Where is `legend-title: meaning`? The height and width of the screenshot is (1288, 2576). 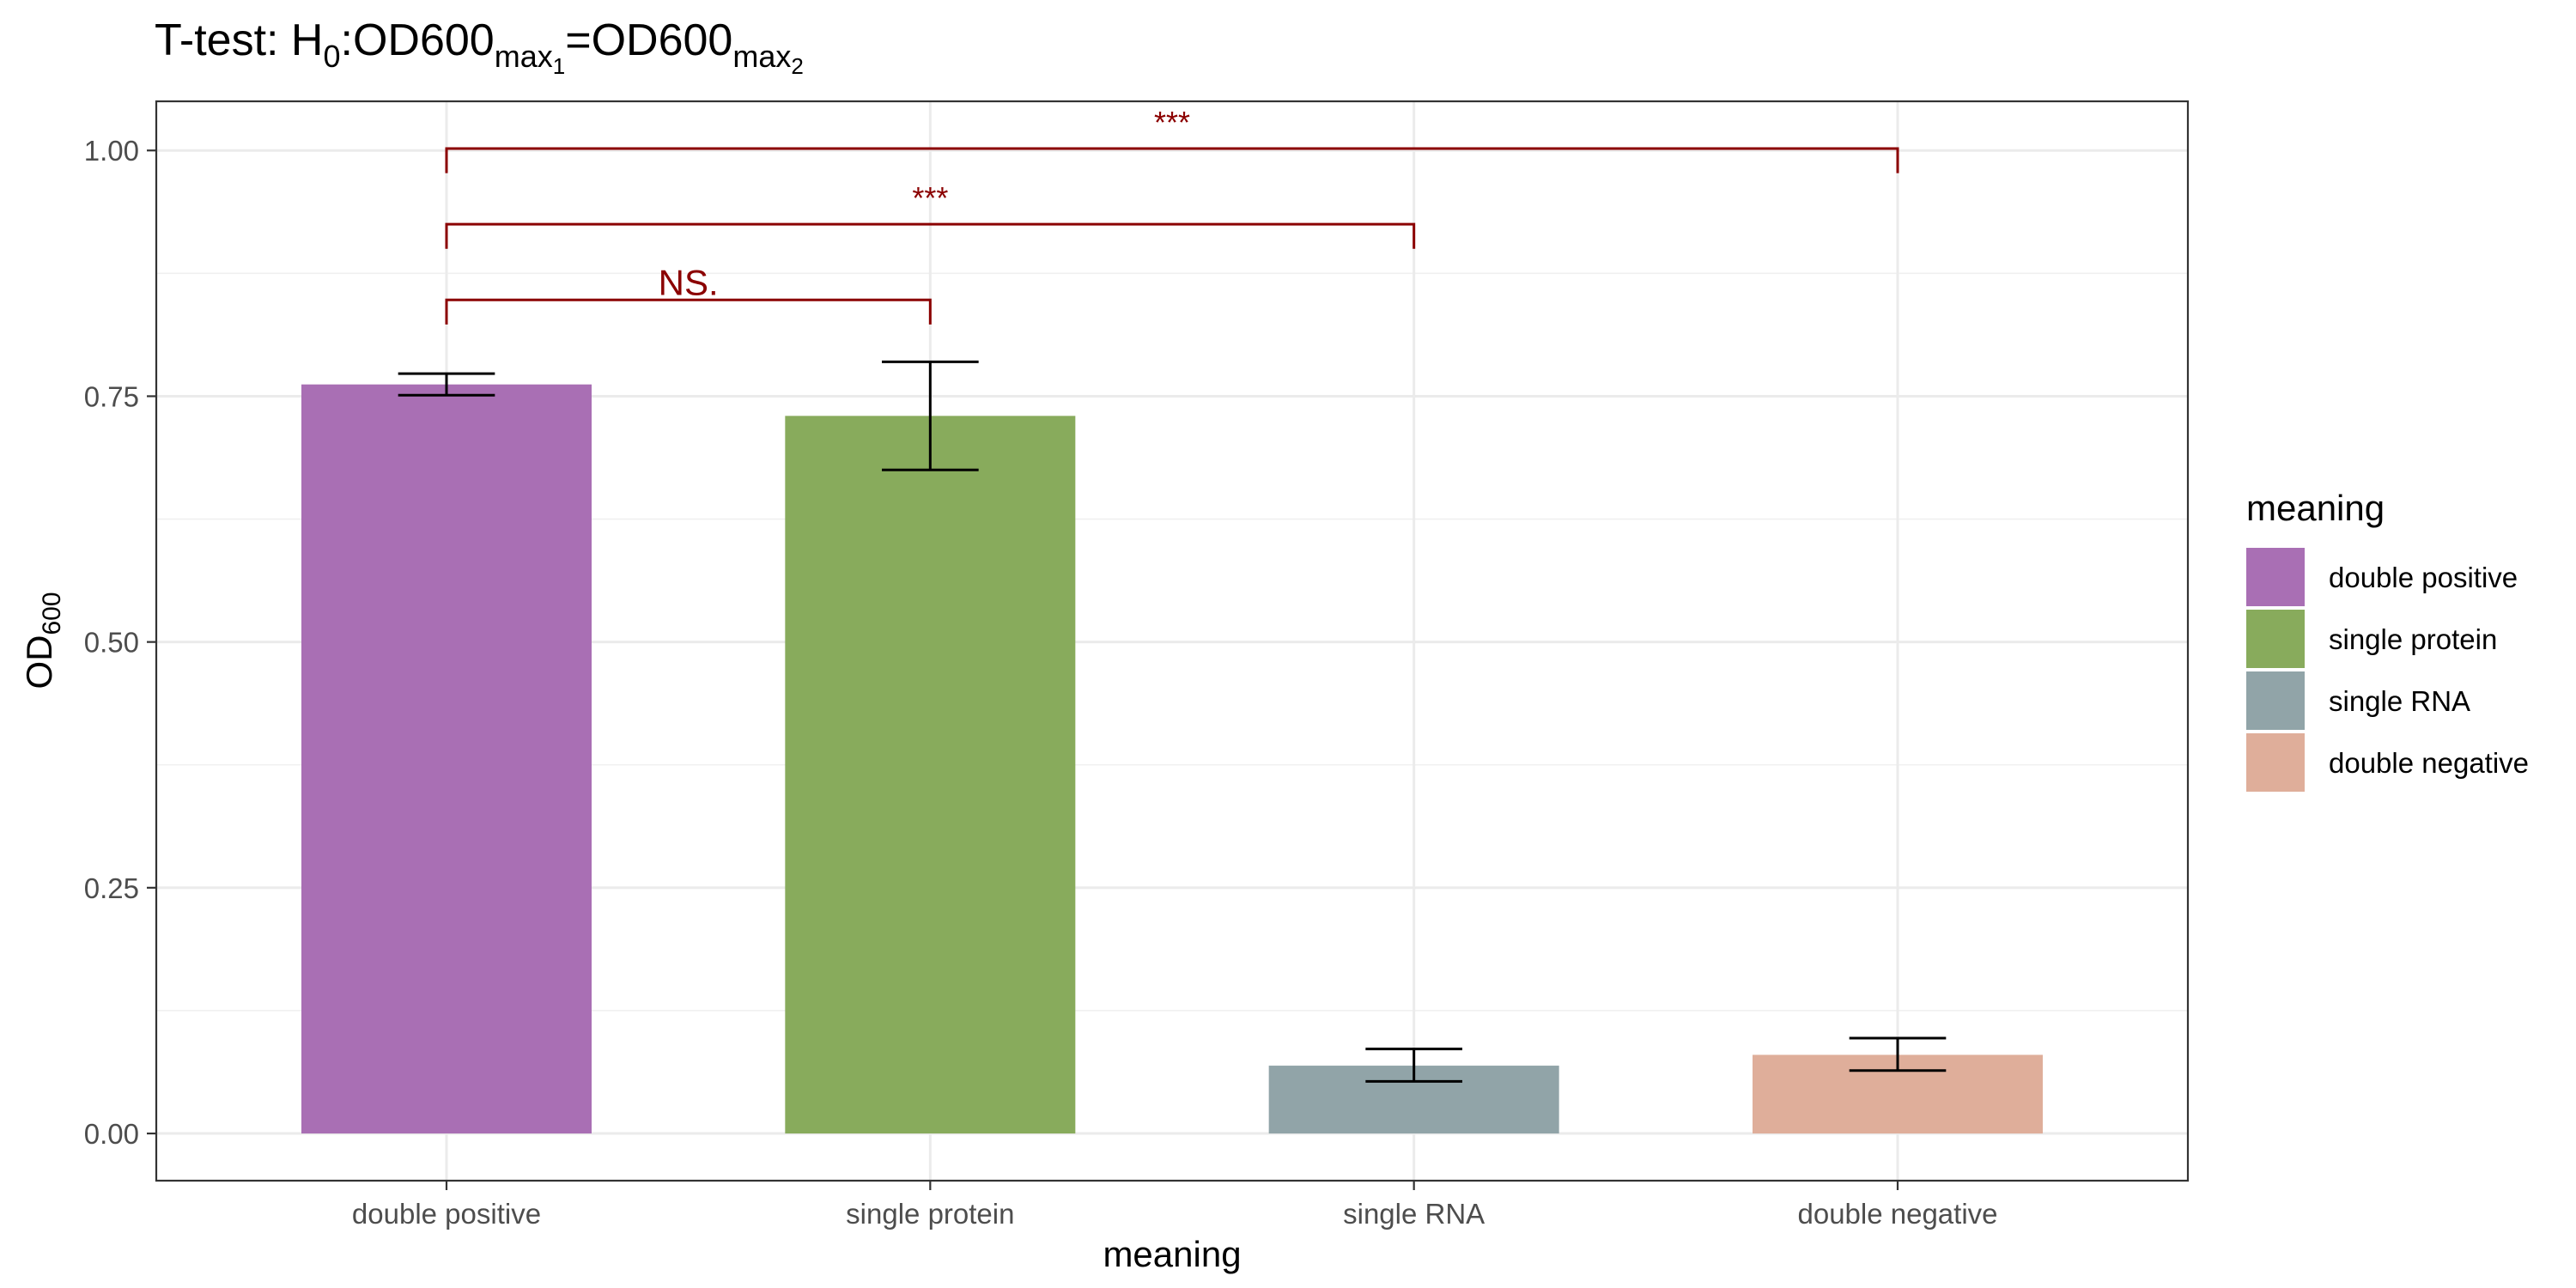
legend-title: meaning is located at coordinates (2316, 508).